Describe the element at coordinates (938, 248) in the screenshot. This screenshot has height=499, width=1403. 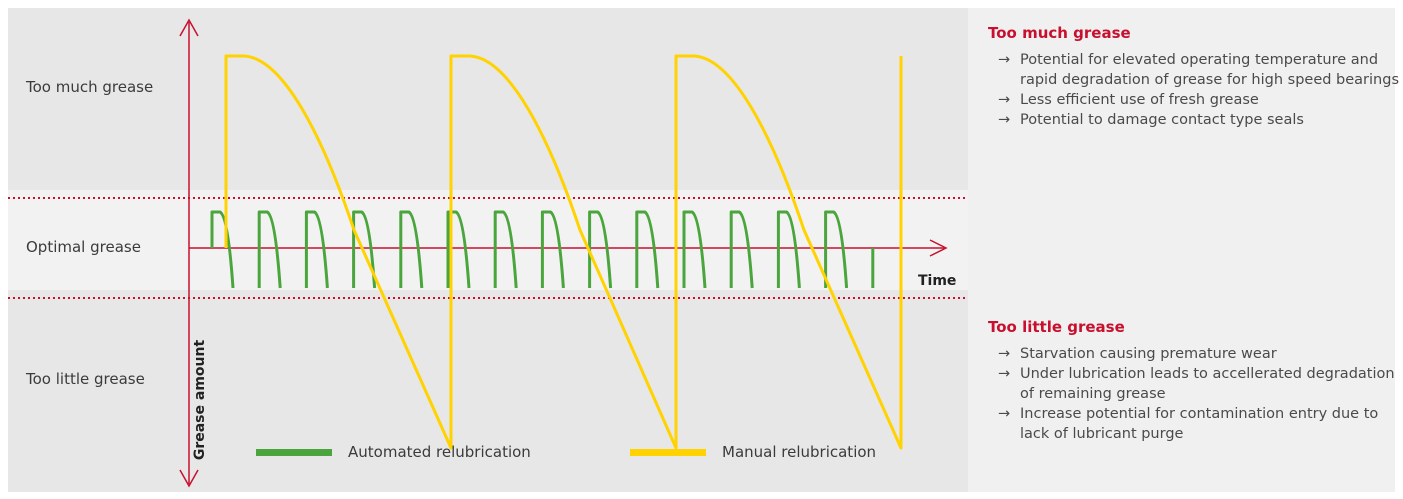
I see `x-axis-arrow` at that location.